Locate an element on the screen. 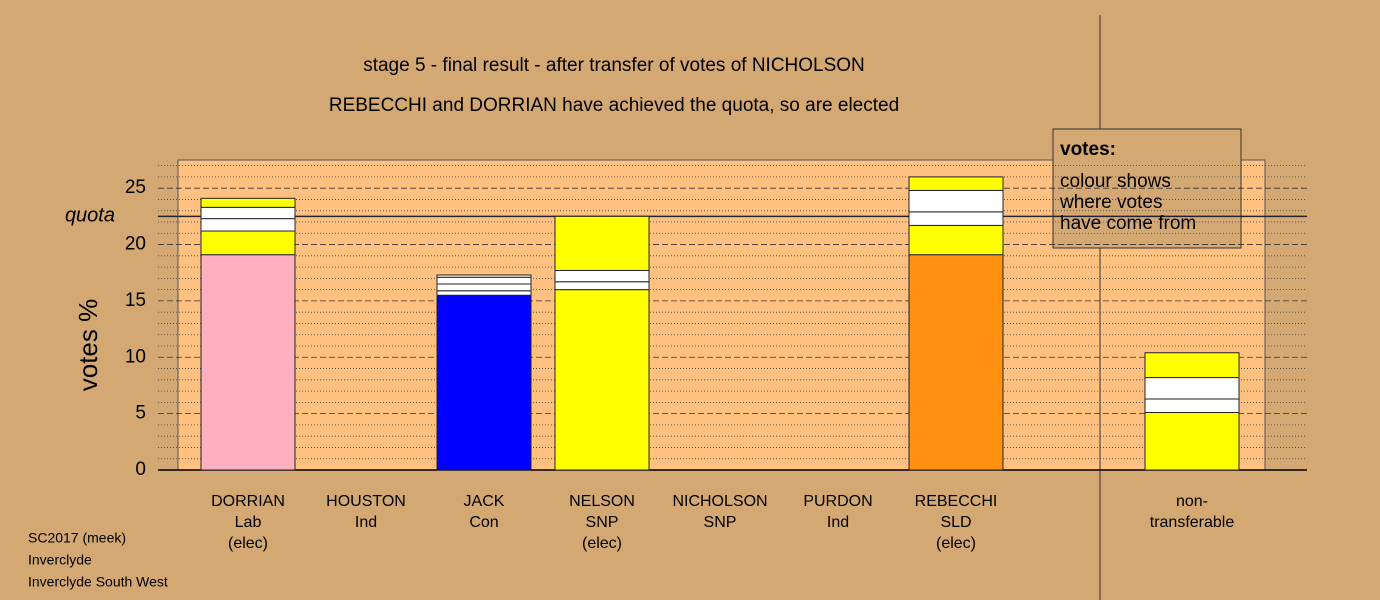 This screenshot has height=600, width=1380. legend: votes: is located at coordinates (1147, 188).